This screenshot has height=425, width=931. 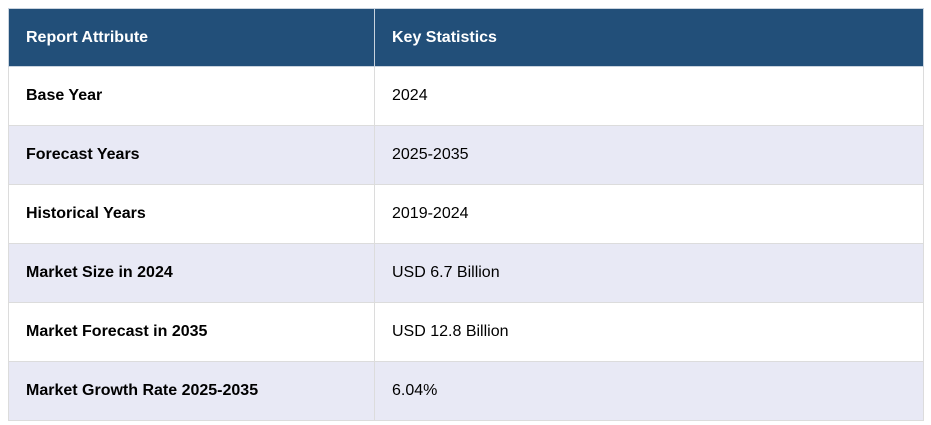 I want to click on row-value: USD 12.8 Billion, so click(x=649, y=332).